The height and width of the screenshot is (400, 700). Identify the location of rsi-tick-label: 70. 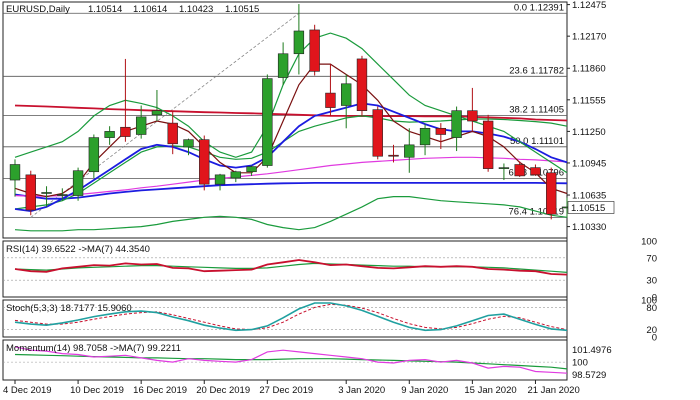
(651, 258).